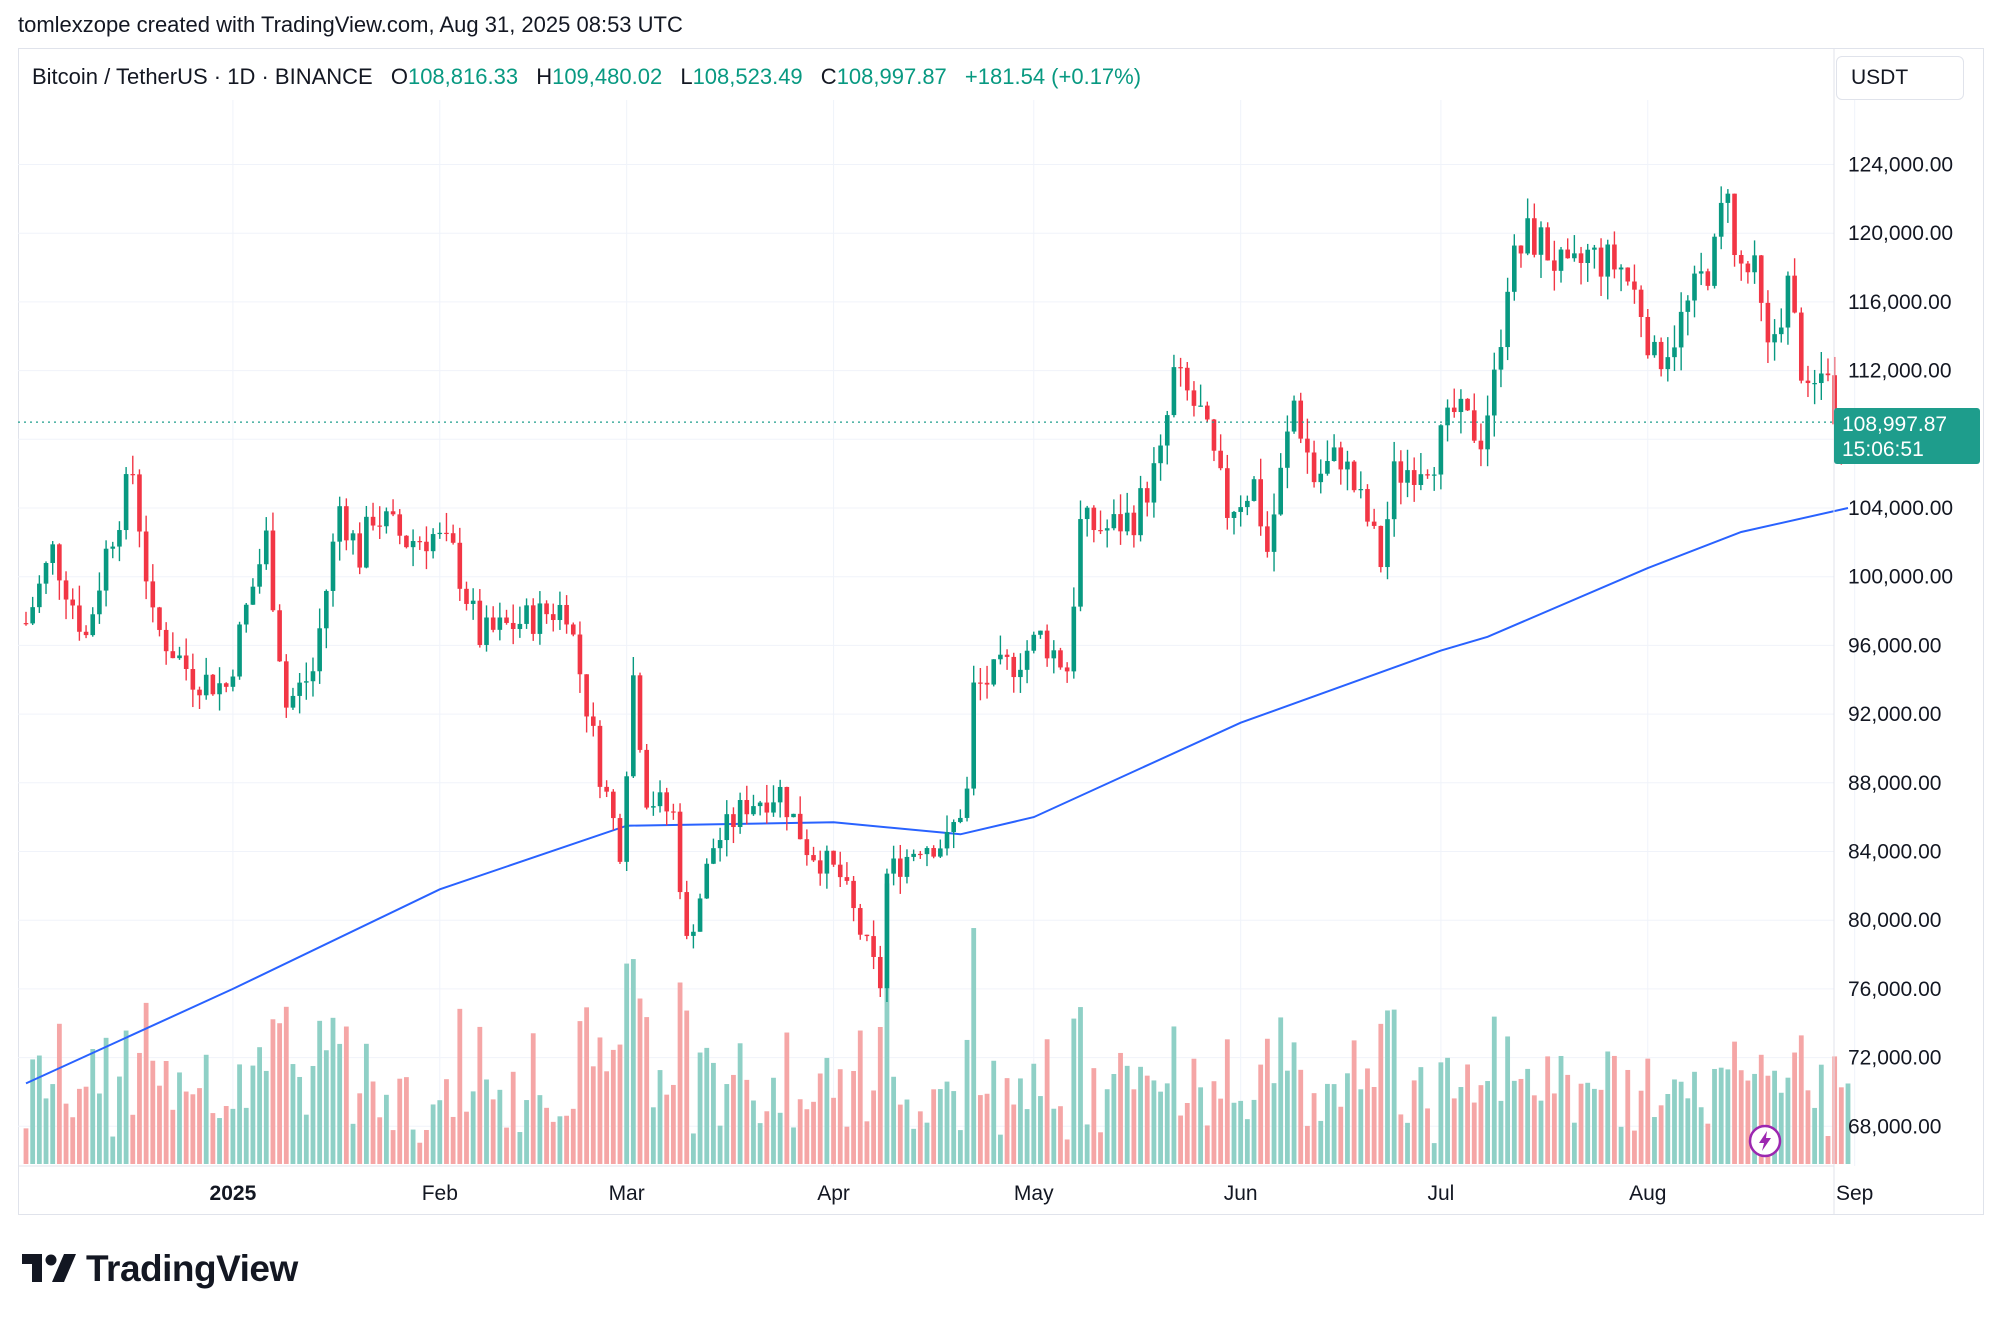  What do you see at coordinates (1883, 449) in the screenshot?
I see `bar-countdown: 15:06:51` at bounding box center [1883, 449].